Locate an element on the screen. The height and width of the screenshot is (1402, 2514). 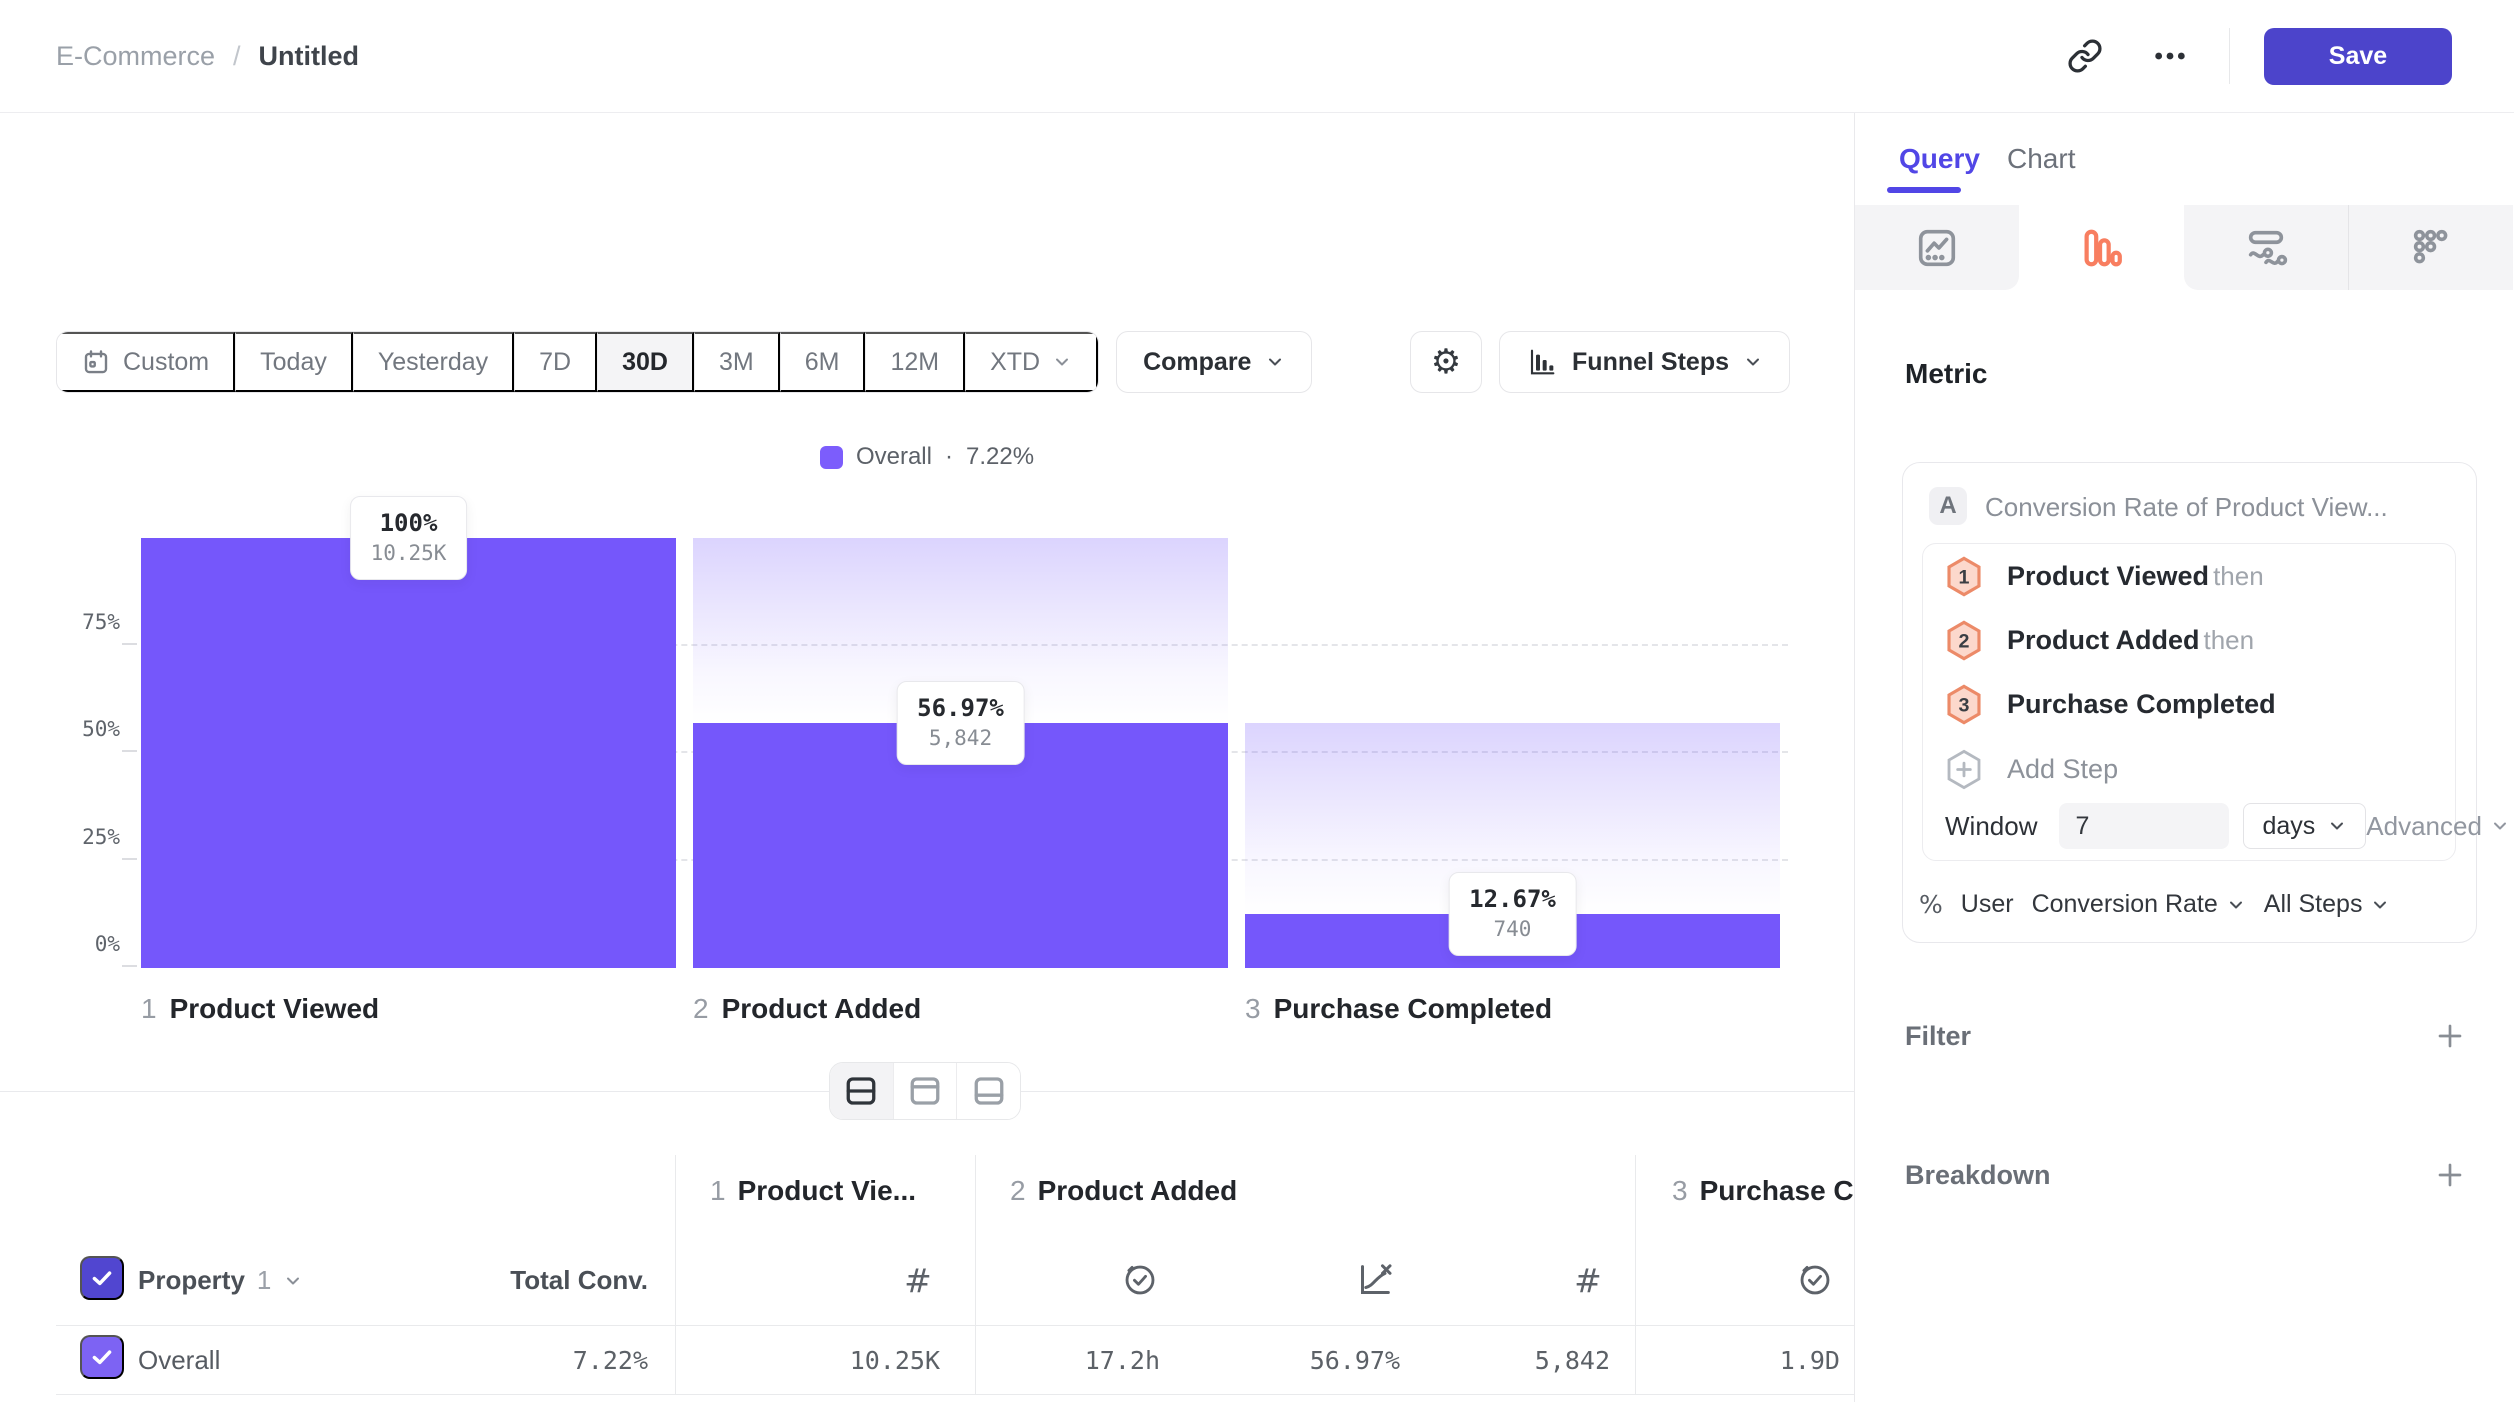
funnel-bar-step-2: 56.97% 5,842 is located at coordinates (960, 753).